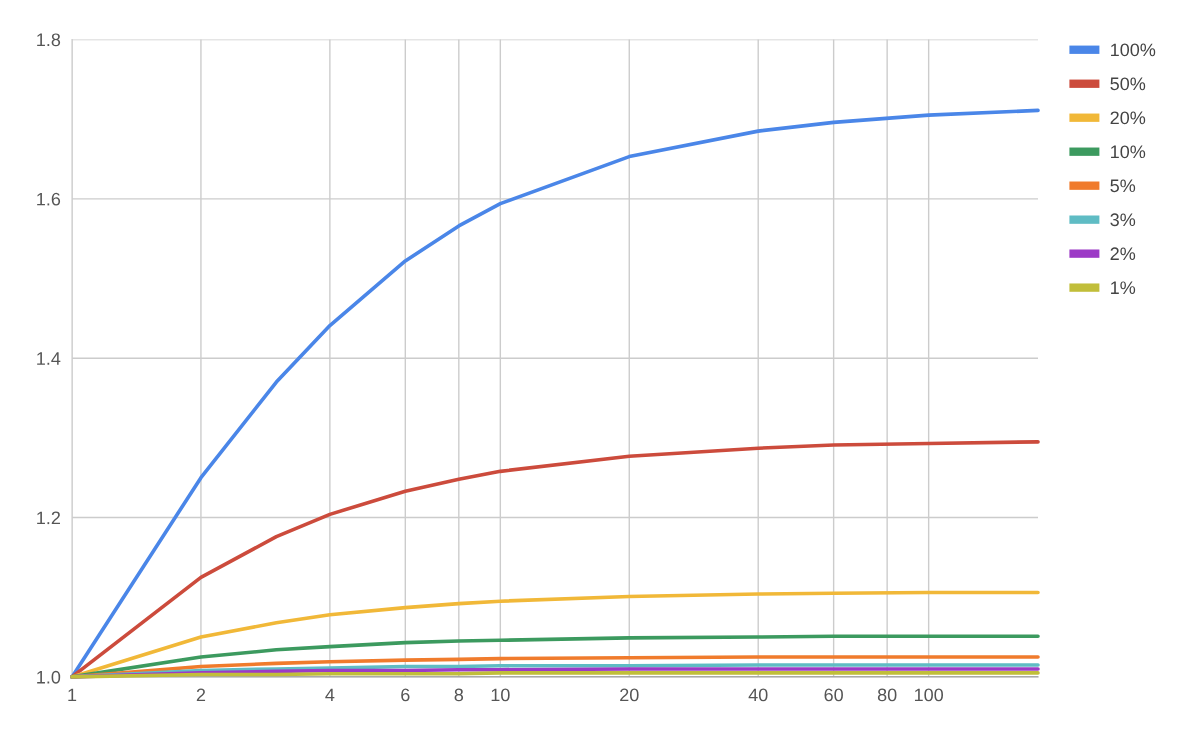  I want to click on legend-label: 1%, so click(1123, 288).